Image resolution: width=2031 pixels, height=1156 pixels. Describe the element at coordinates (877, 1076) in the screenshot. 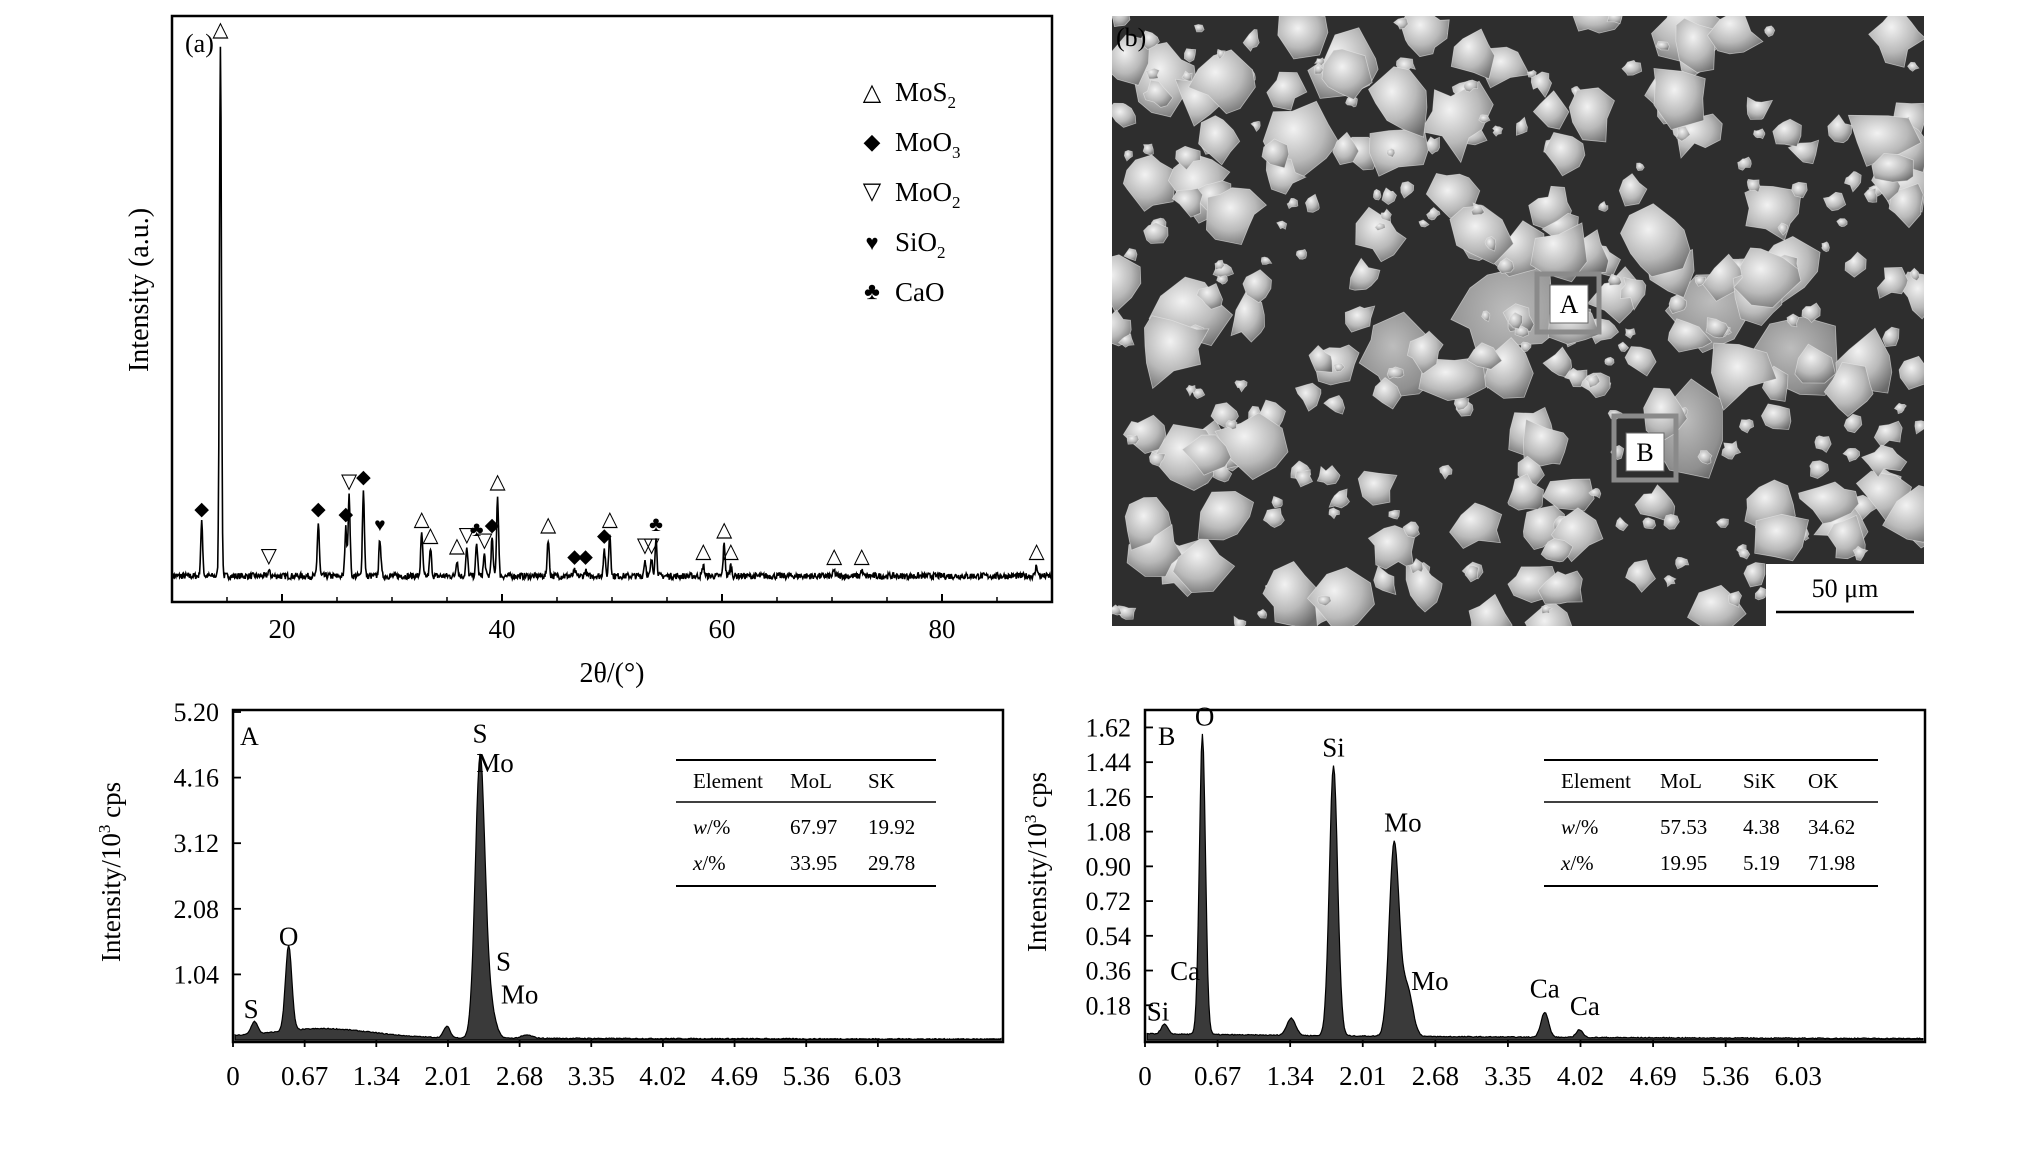

I see `eds-a-x-tick-label: 6.03` at that location.